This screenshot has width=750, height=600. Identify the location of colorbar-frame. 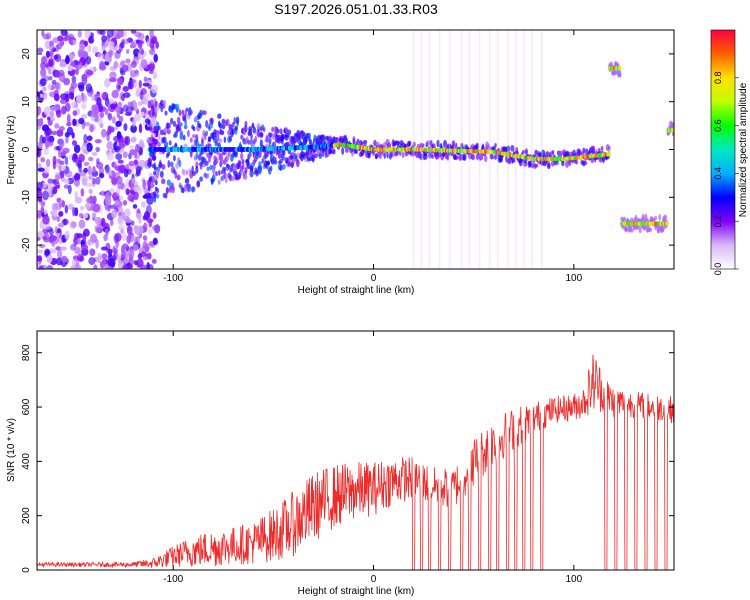
(723, 149).